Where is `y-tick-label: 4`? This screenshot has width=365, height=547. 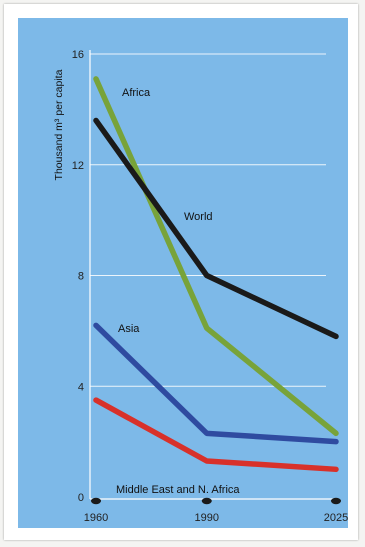
y-tick-label: 4 is located at coordinates (81, 387).